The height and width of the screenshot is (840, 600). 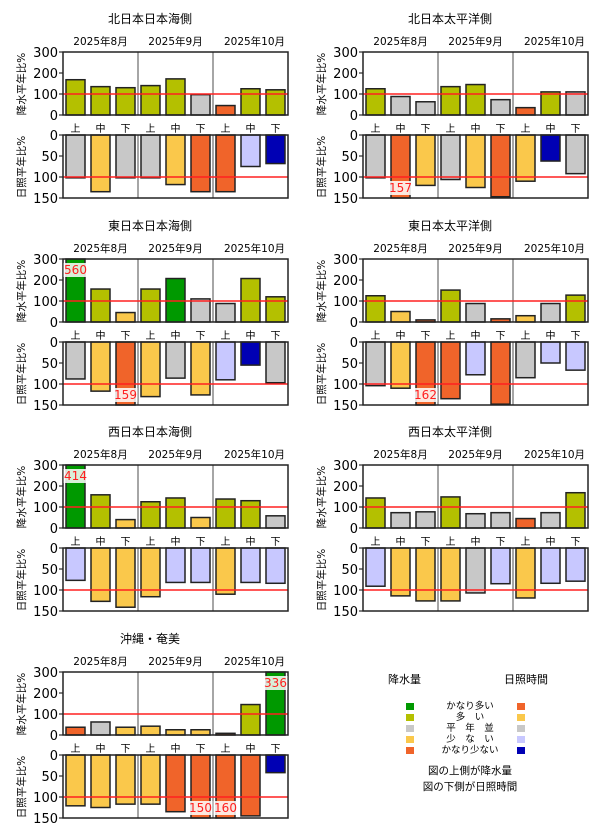 I want to click on rain-overflow-label: 336, so click(x=275, y=683).